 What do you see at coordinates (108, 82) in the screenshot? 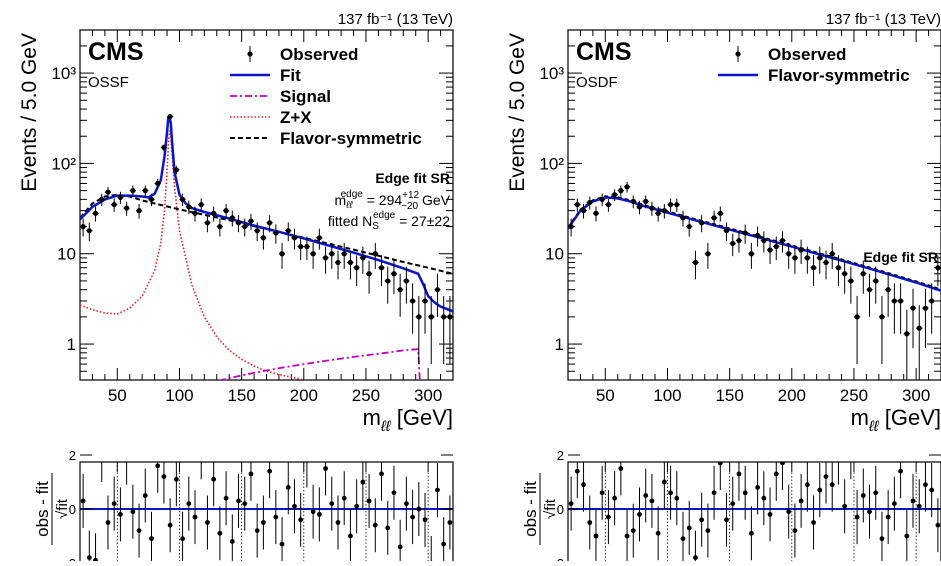
I see `channel-label: OSSF` at bounding box center [108, 82].